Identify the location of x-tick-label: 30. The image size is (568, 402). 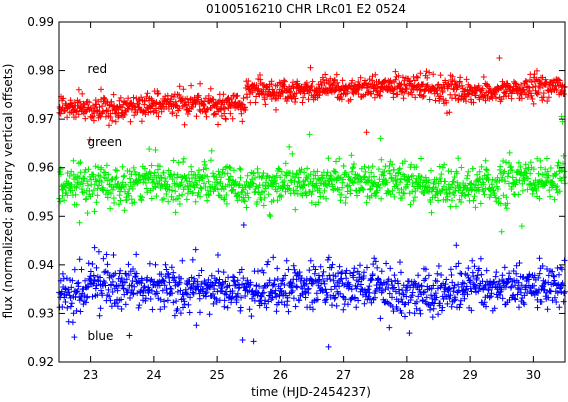
(533, 375).